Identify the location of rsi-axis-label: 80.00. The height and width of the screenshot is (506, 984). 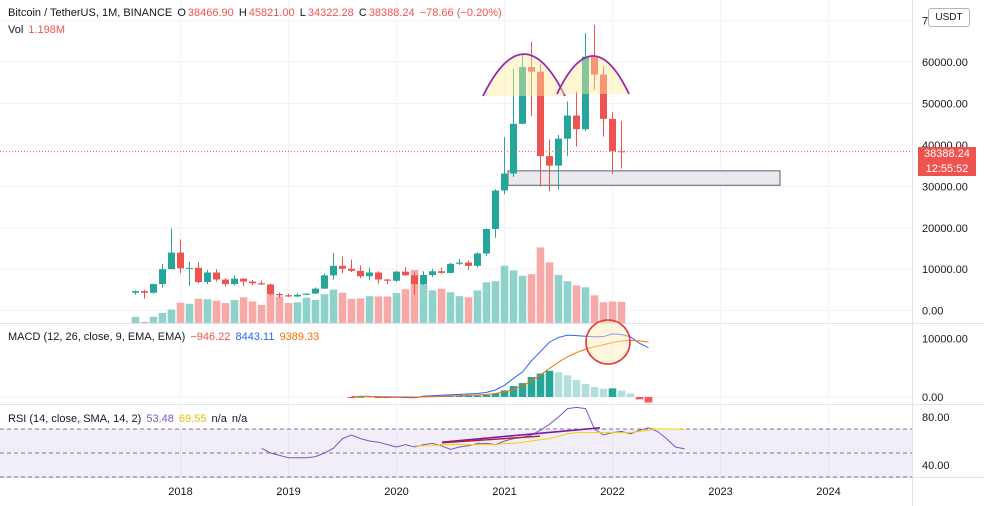
(936, 418).